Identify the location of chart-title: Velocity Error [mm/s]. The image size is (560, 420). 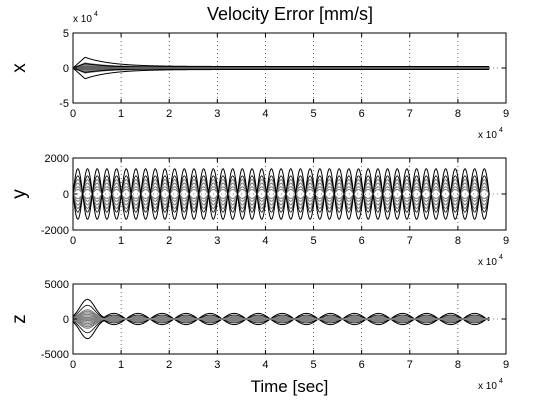
(290, 14).